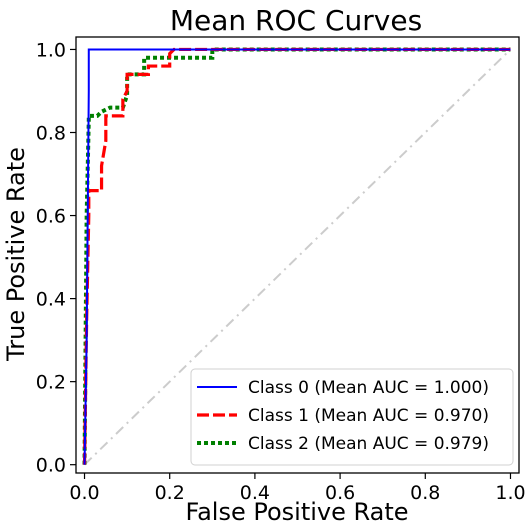 The width and height of the screenshot is (530, 531). What do you see at coordinates (51, 300) in the screenshot?
I see `y-tick-label: 0.4` at bounding box center [51, 300].